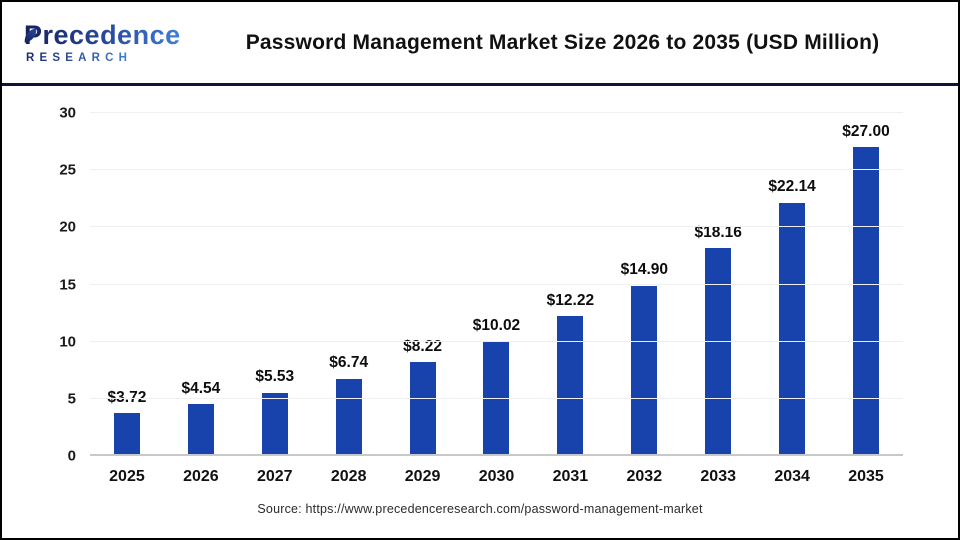 This screenshot has height=540, width=960. What do you see at coordinates (718, 352) in the screenshot?
I see `bar-2033` at bounding box center [718, 352].